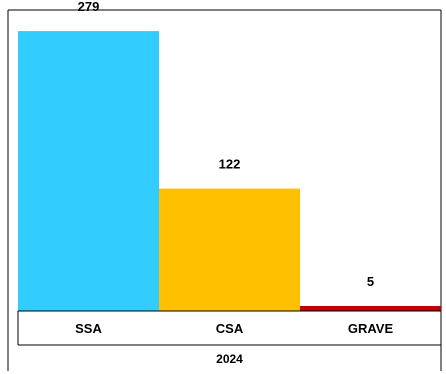 This screenshot has width=446, height=374. What do you see at coordinates (371, 328) in the screenshot?
I see `category-label-grave: GRAVE` at bounding box center [371, 328].